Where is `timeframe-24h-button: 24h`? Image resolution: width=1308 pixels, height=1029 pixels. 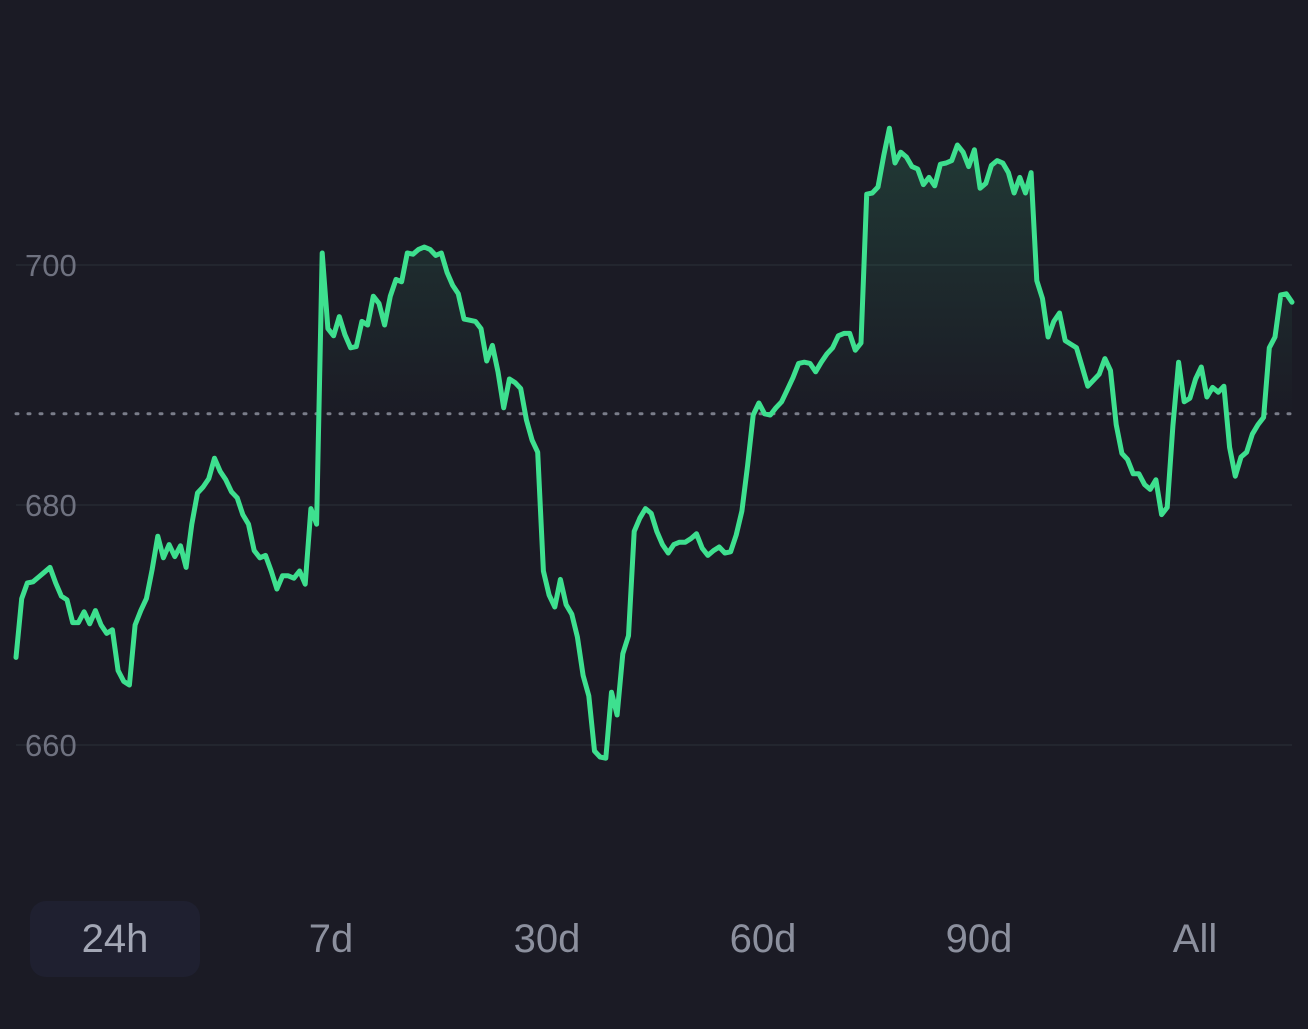 timeframe-24h-button: 24h is located at coordinates (115, 939).